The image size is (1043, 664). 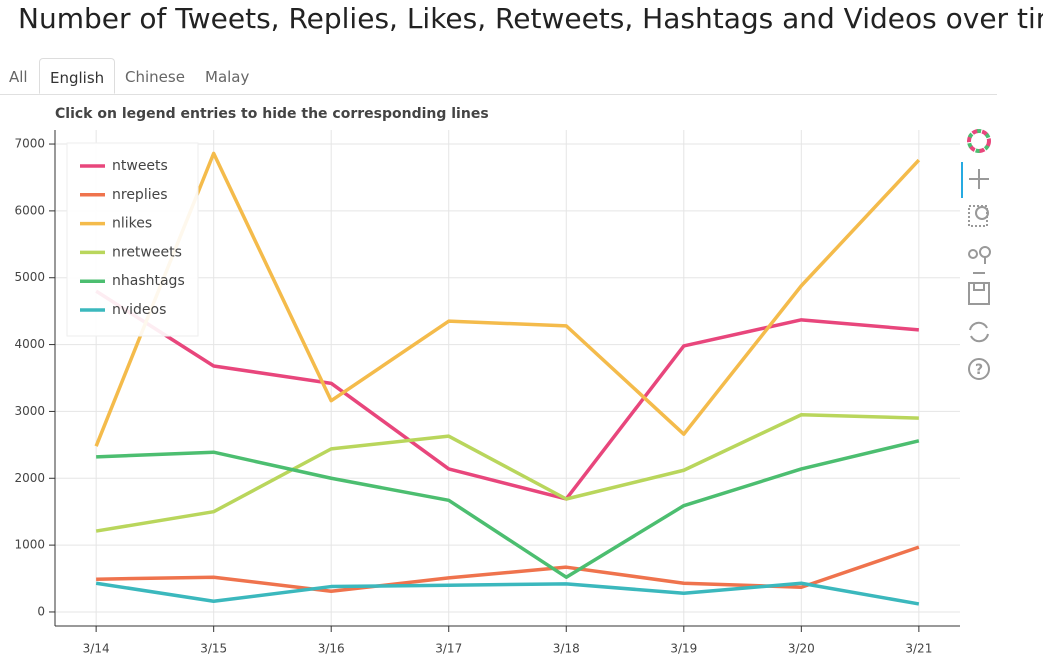 What do you see at coordinates (29, 411) in the screenshot?
I see `y-tick-label: 3000` at bounding box center [29, 411].